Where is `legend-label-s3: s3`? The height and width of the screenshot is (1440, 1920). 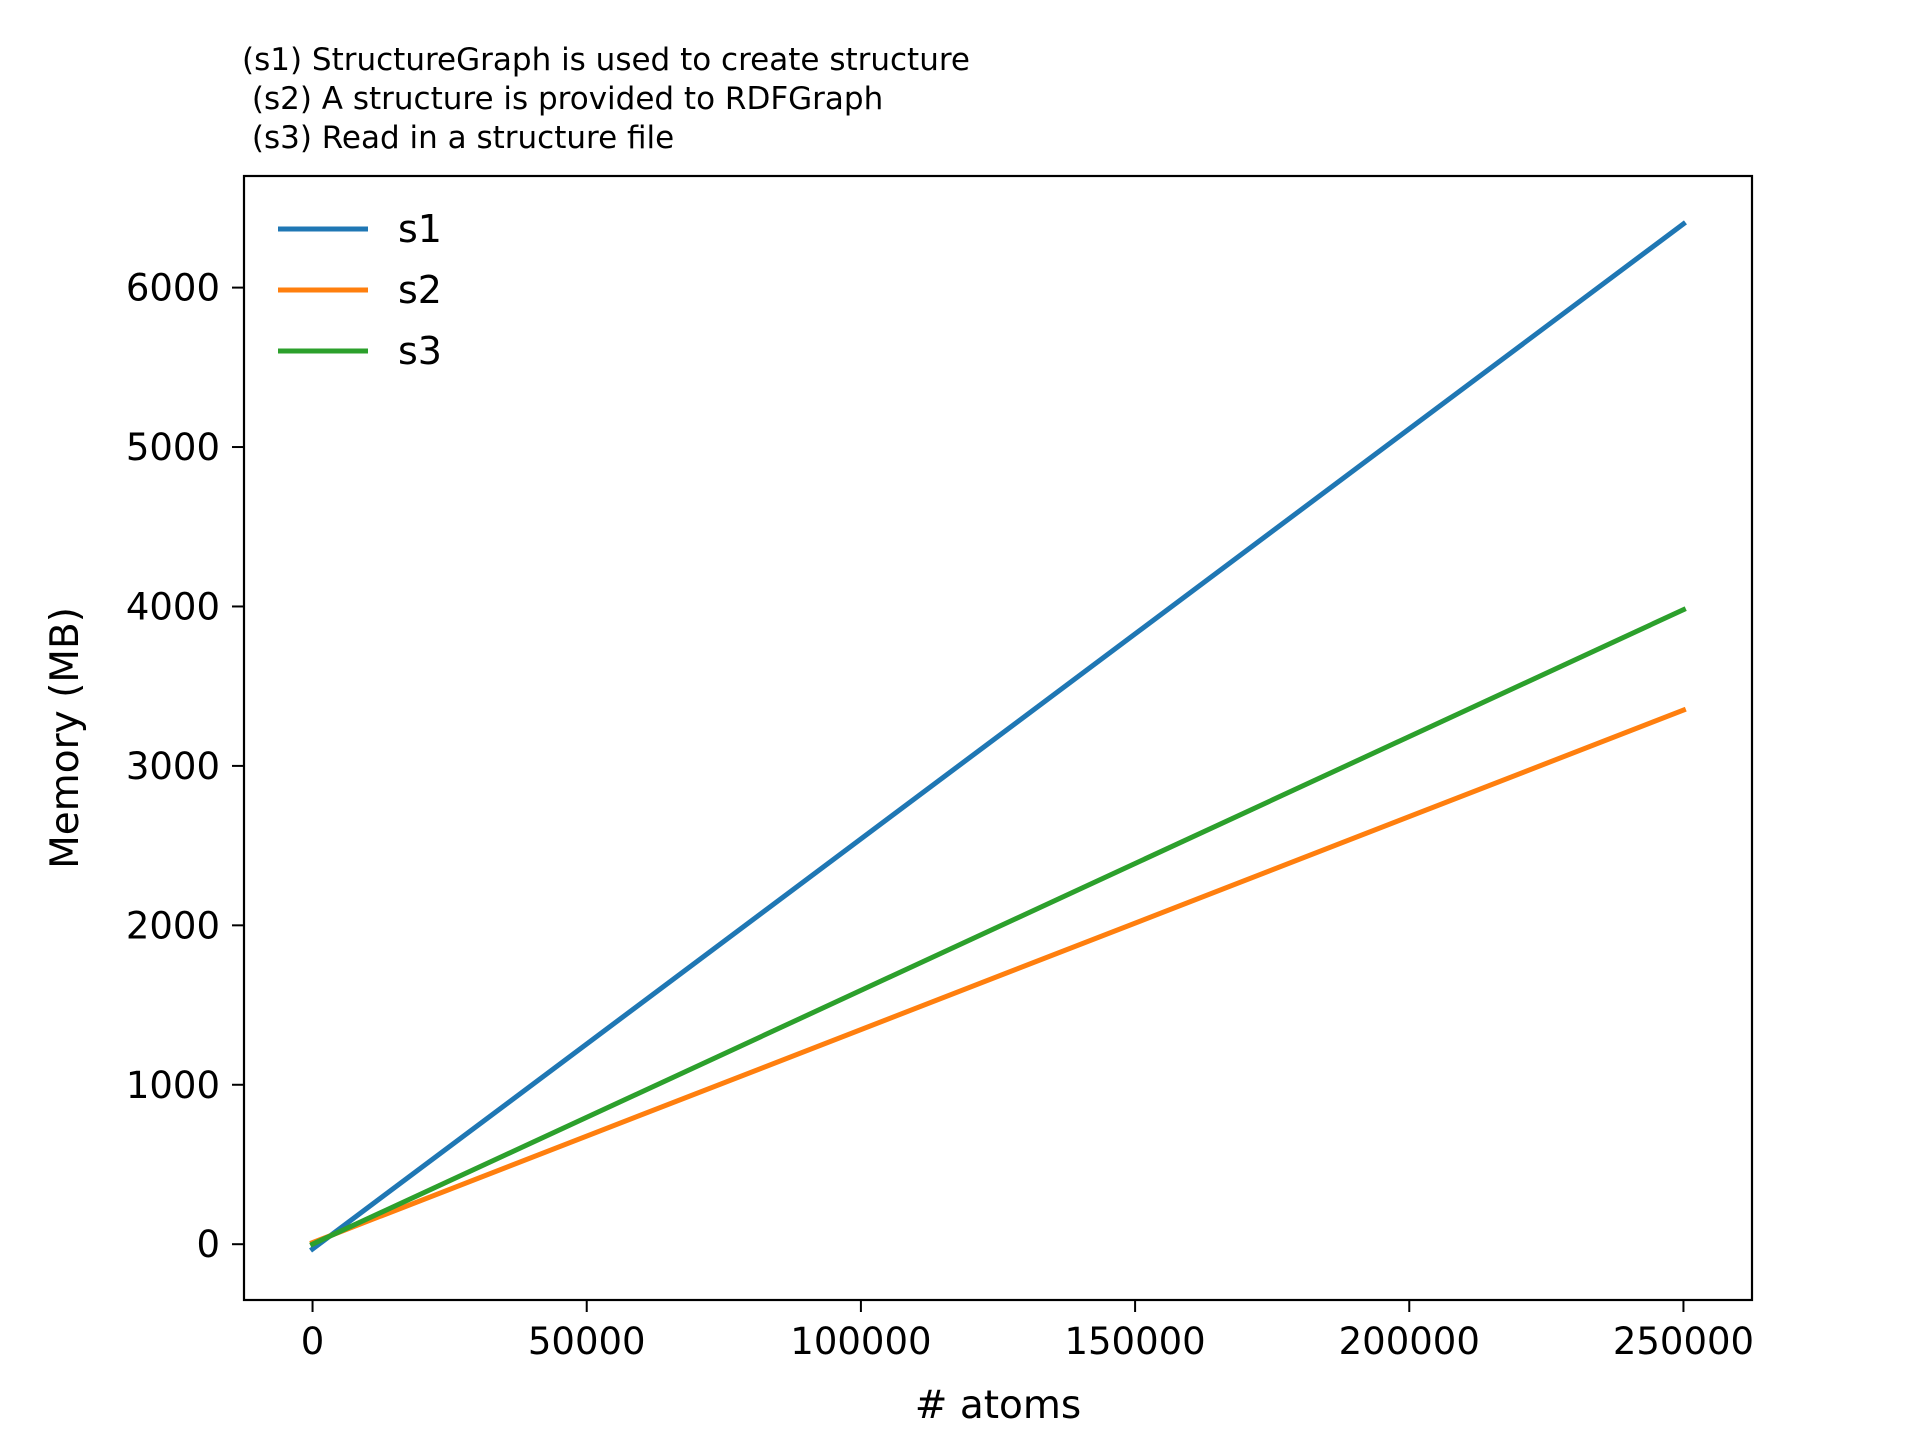
legend-label-s3: s3 is located at coordinates (420, 351).